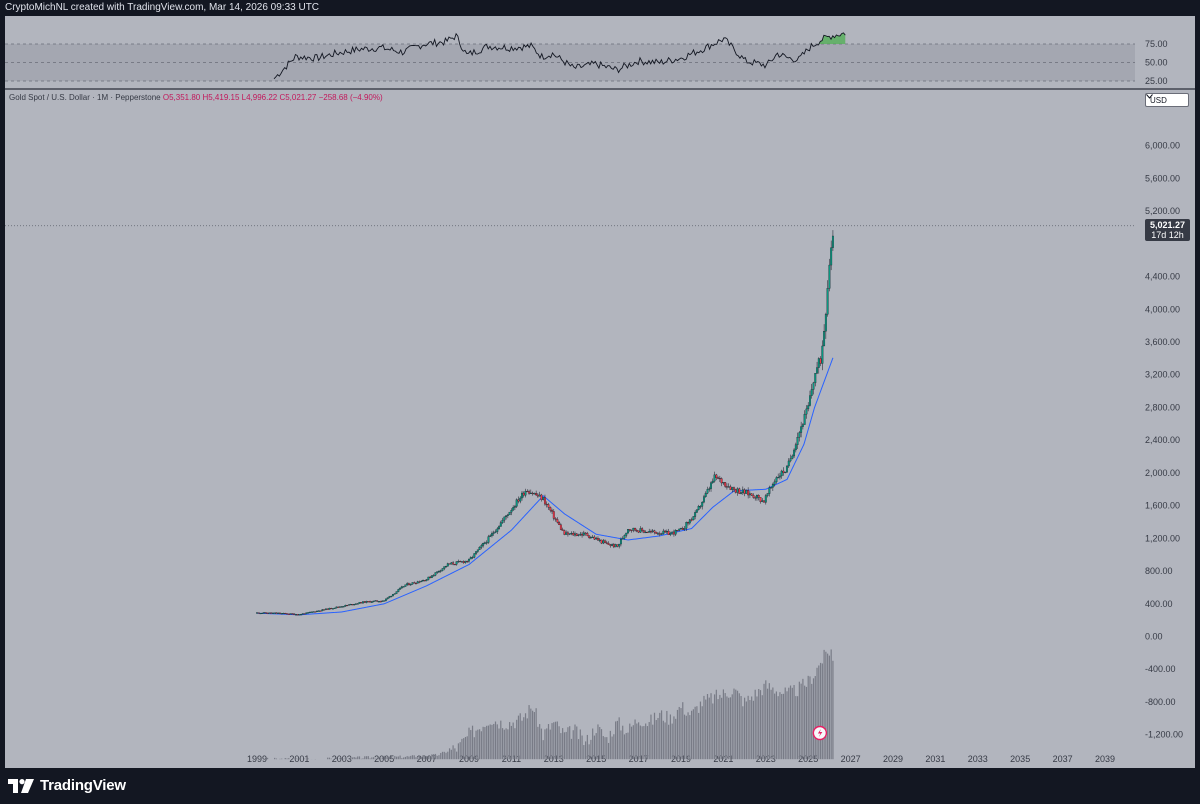 The width and height of the screenshot is (1200, 804). Describe the element at coordinates (600, 52) in the screenshot. I see `rsi-pane: 75.00 50.00 25.00` at that location.